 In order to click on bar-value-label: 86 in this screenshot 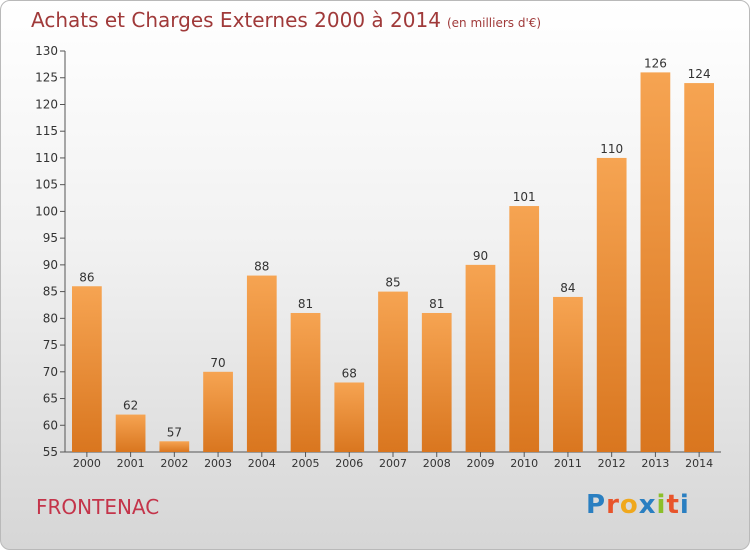, I will do `click(86, 277)`.